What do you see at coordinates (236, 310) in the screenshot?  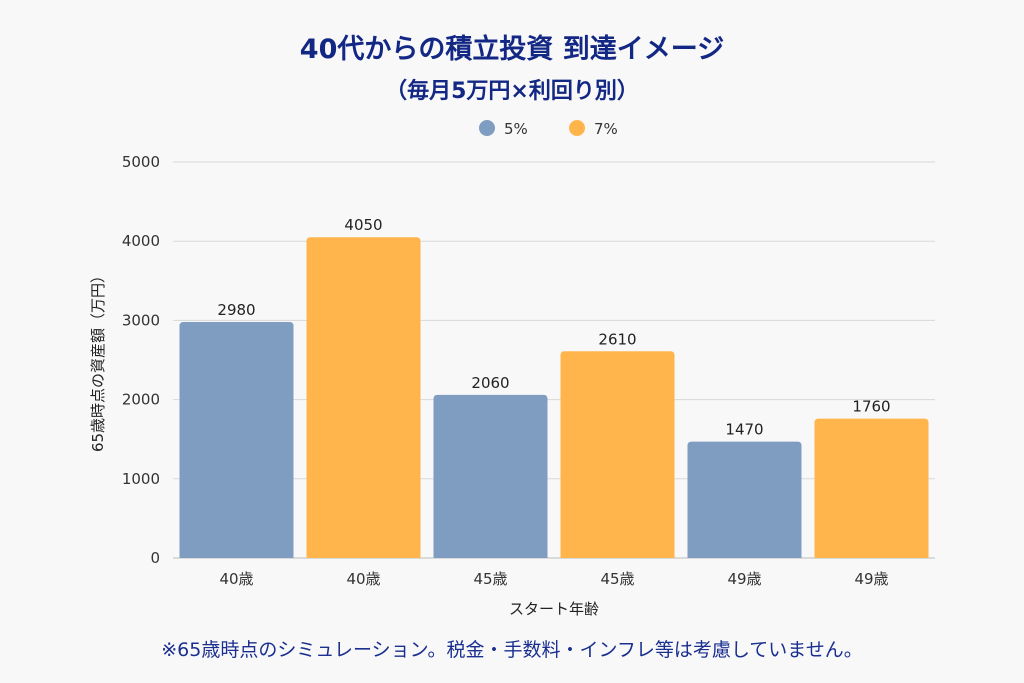 I see `data-label: 2980` at bounding box center [236, 310].